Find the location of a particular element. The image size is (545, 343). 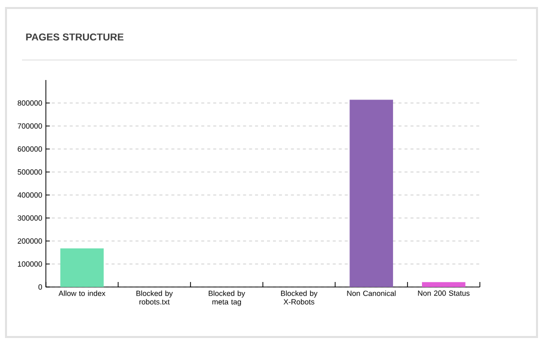

chart-title: PAGES STRUCTURE is located at coordinates (75, 37).